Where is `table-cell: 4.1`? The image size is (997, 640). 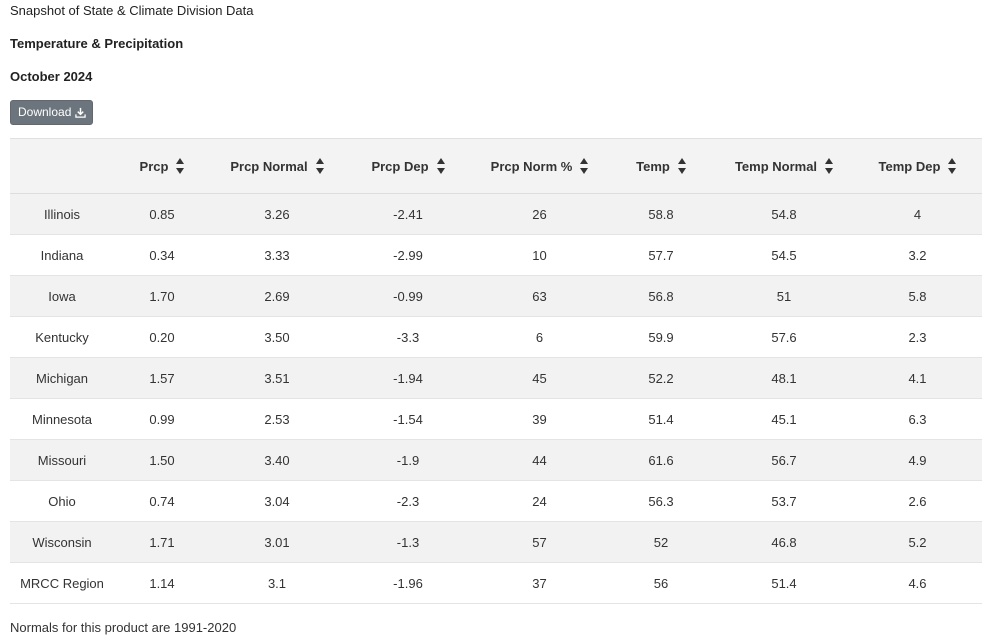 table-cell: 4.1 is located at coordinates (917, 378).